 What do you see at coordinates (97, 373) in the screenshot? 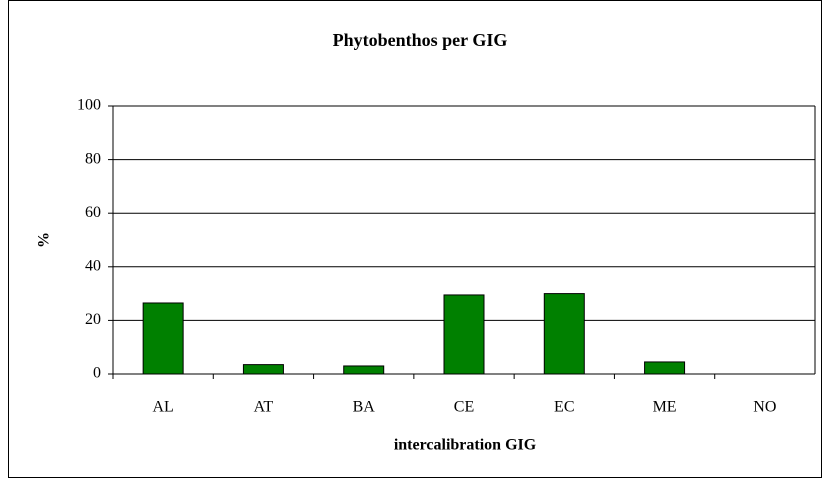
I see `y-tick-label: 0` at bounding box center [97, 373].